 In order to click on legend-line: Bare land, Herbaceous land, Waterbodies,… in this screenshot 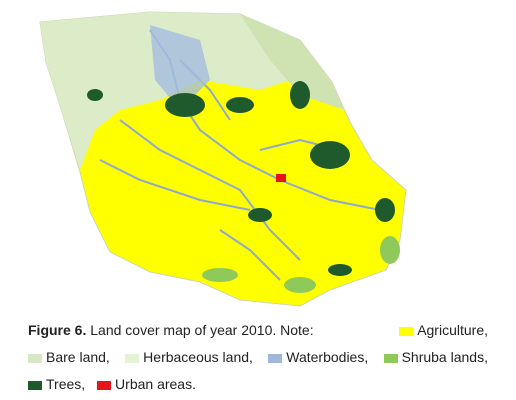, I will do `click(258, 357)`.